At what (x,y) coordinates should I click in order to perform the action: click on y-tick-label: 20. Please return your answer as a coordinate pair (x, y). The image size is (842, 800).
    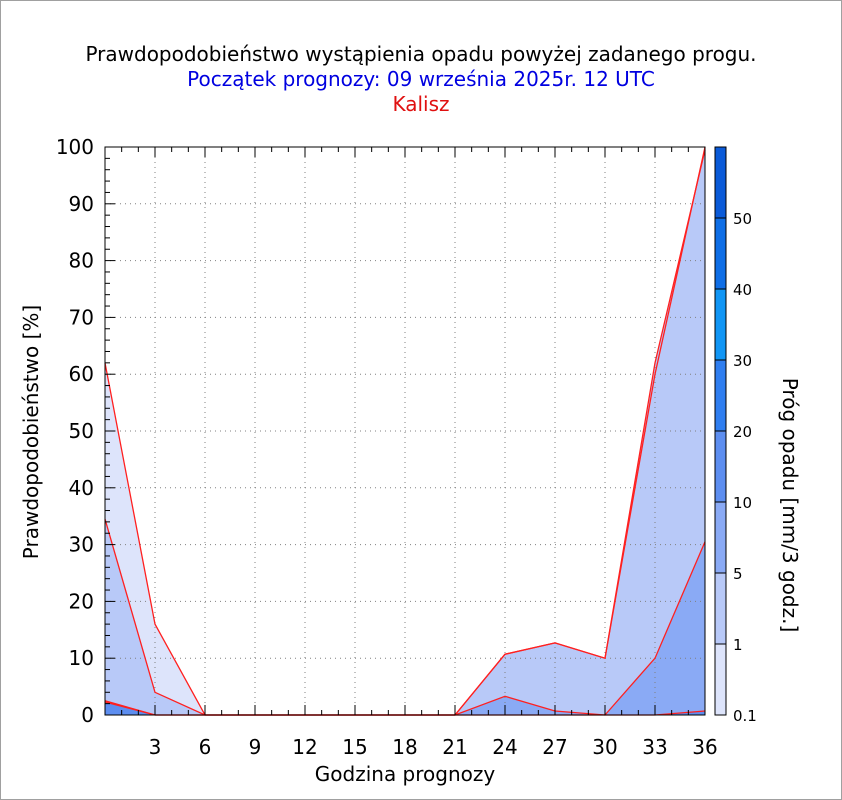
    Looking at the image, I should click on (81, 601).